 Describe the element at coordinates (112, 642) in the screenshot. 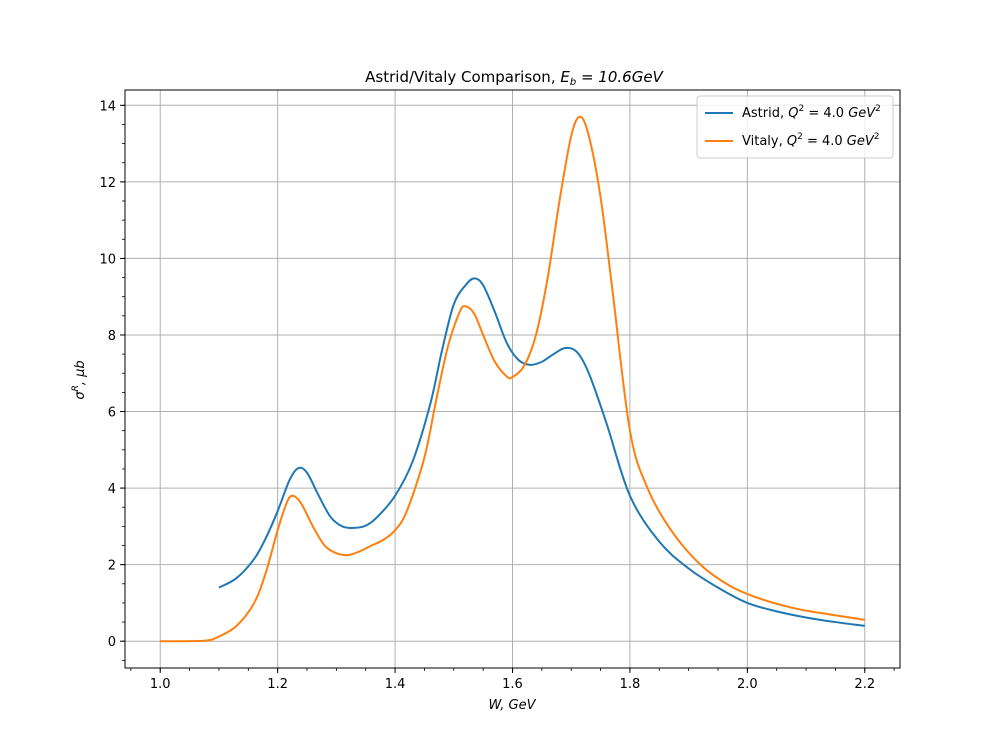

I see `y-tick-label: 0` at that location.